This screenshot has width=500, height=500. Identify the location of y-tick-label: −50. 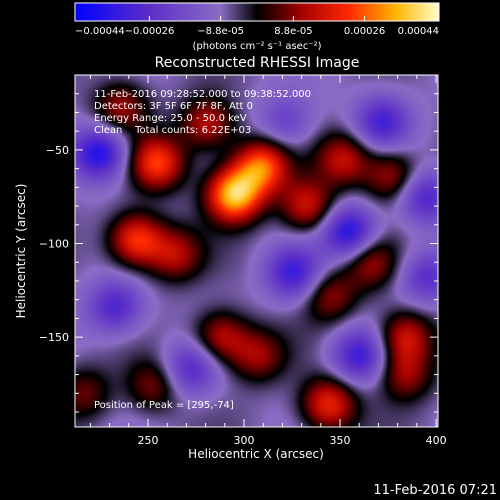
(57, 150).